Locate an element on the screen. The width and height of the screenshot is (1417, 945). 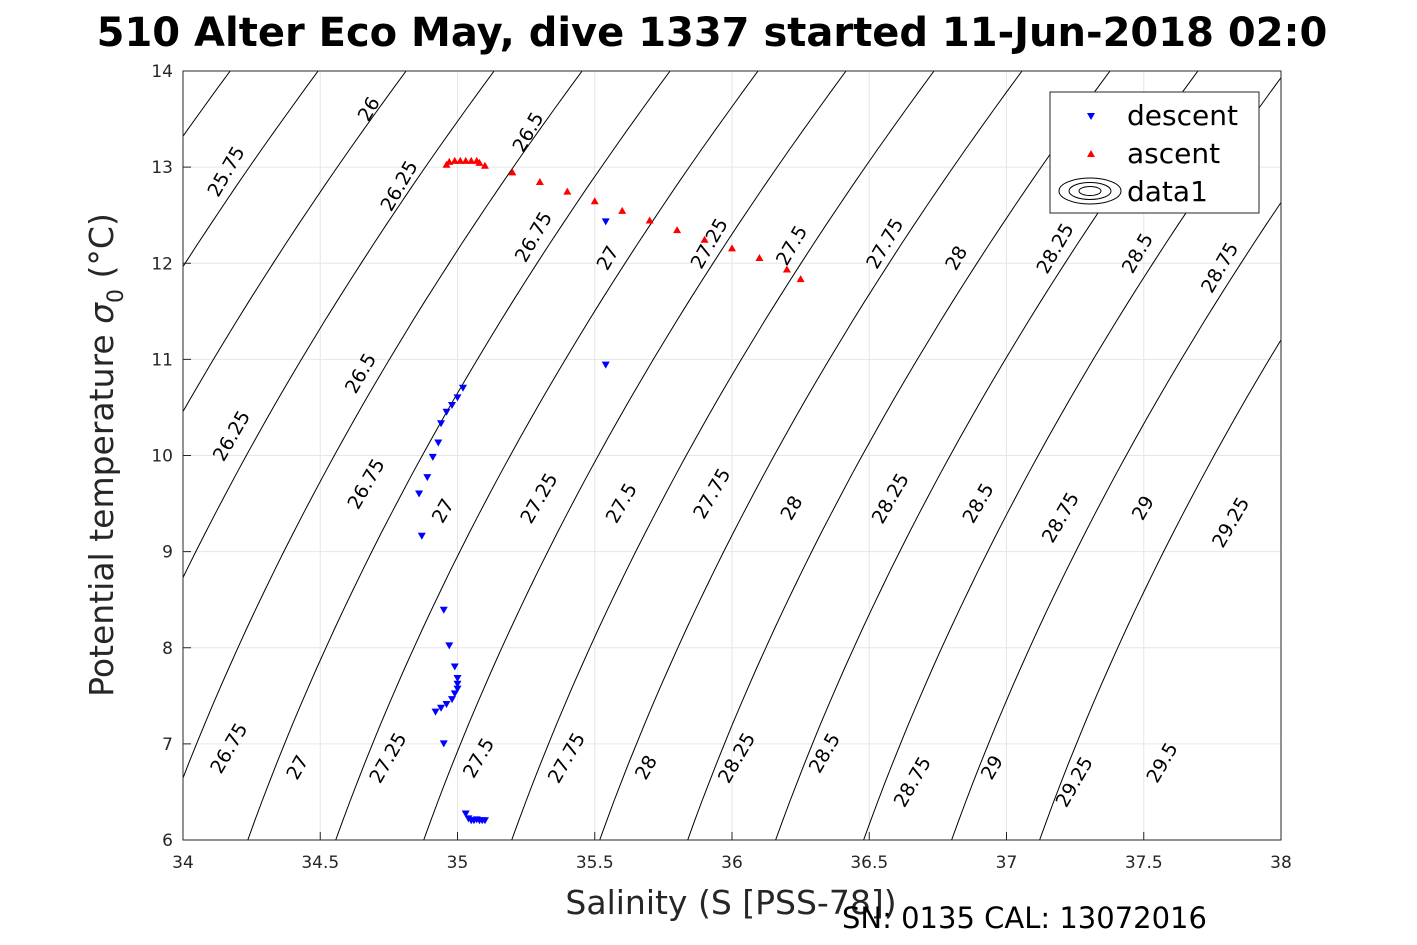
y-tick-label: 12 is located at coordinates (162, 264).